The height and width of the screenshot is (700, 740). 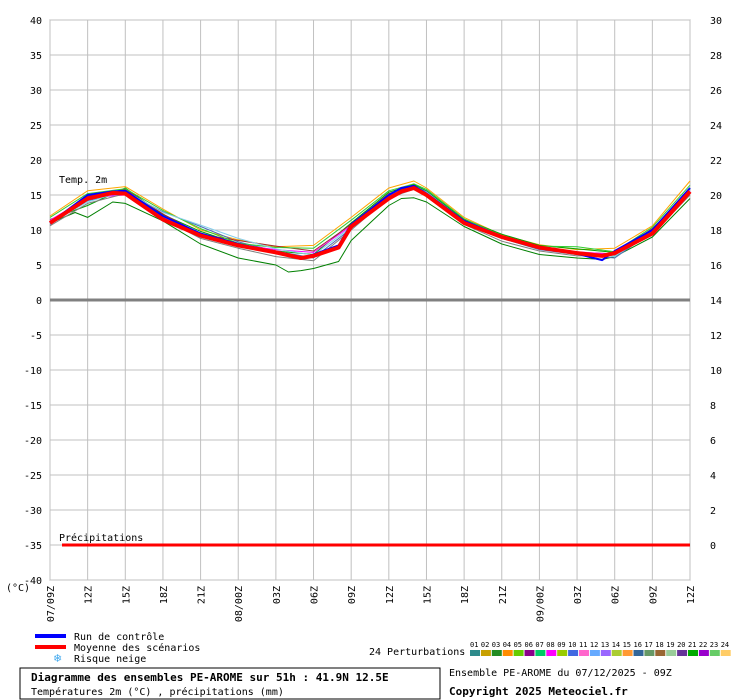 What do you see at coordinates (33, 476) in the screenshot?
I see `y-left-tick-label: -25` at bounding box center [33, 476].